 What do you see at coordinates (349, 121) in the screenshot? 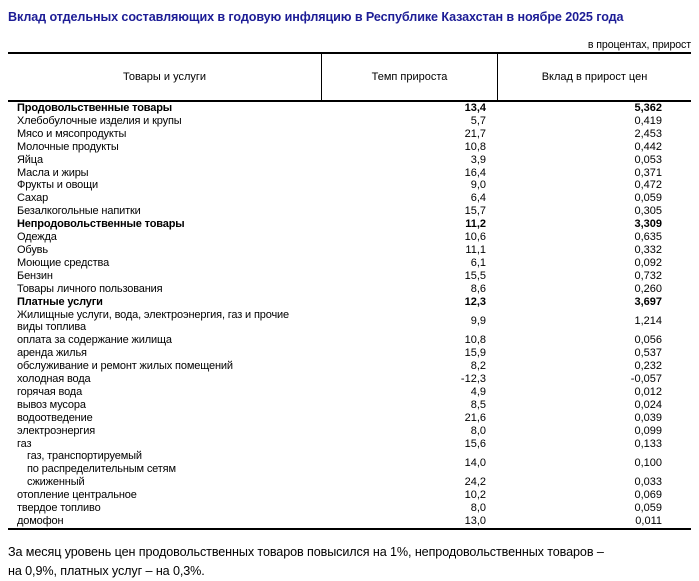
I see `table-row: Хлебобулочные изделия и крупы 5,7 0,419` at bounding box center [349, 121].